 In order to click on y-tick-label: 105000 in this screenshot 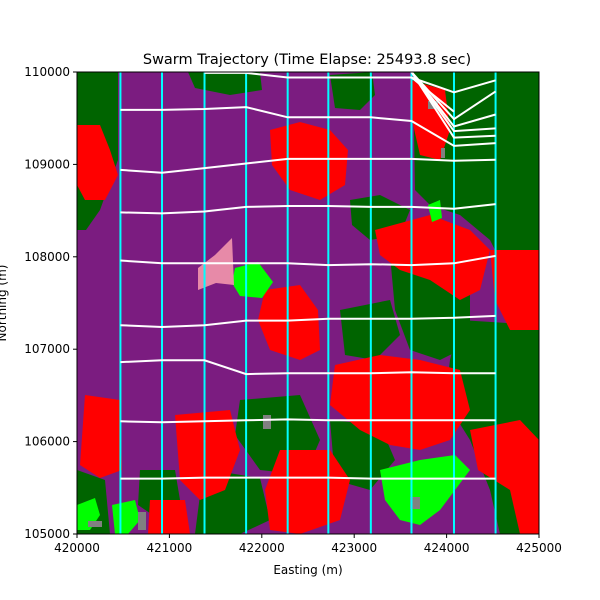, I will do `click(47, 534)`.